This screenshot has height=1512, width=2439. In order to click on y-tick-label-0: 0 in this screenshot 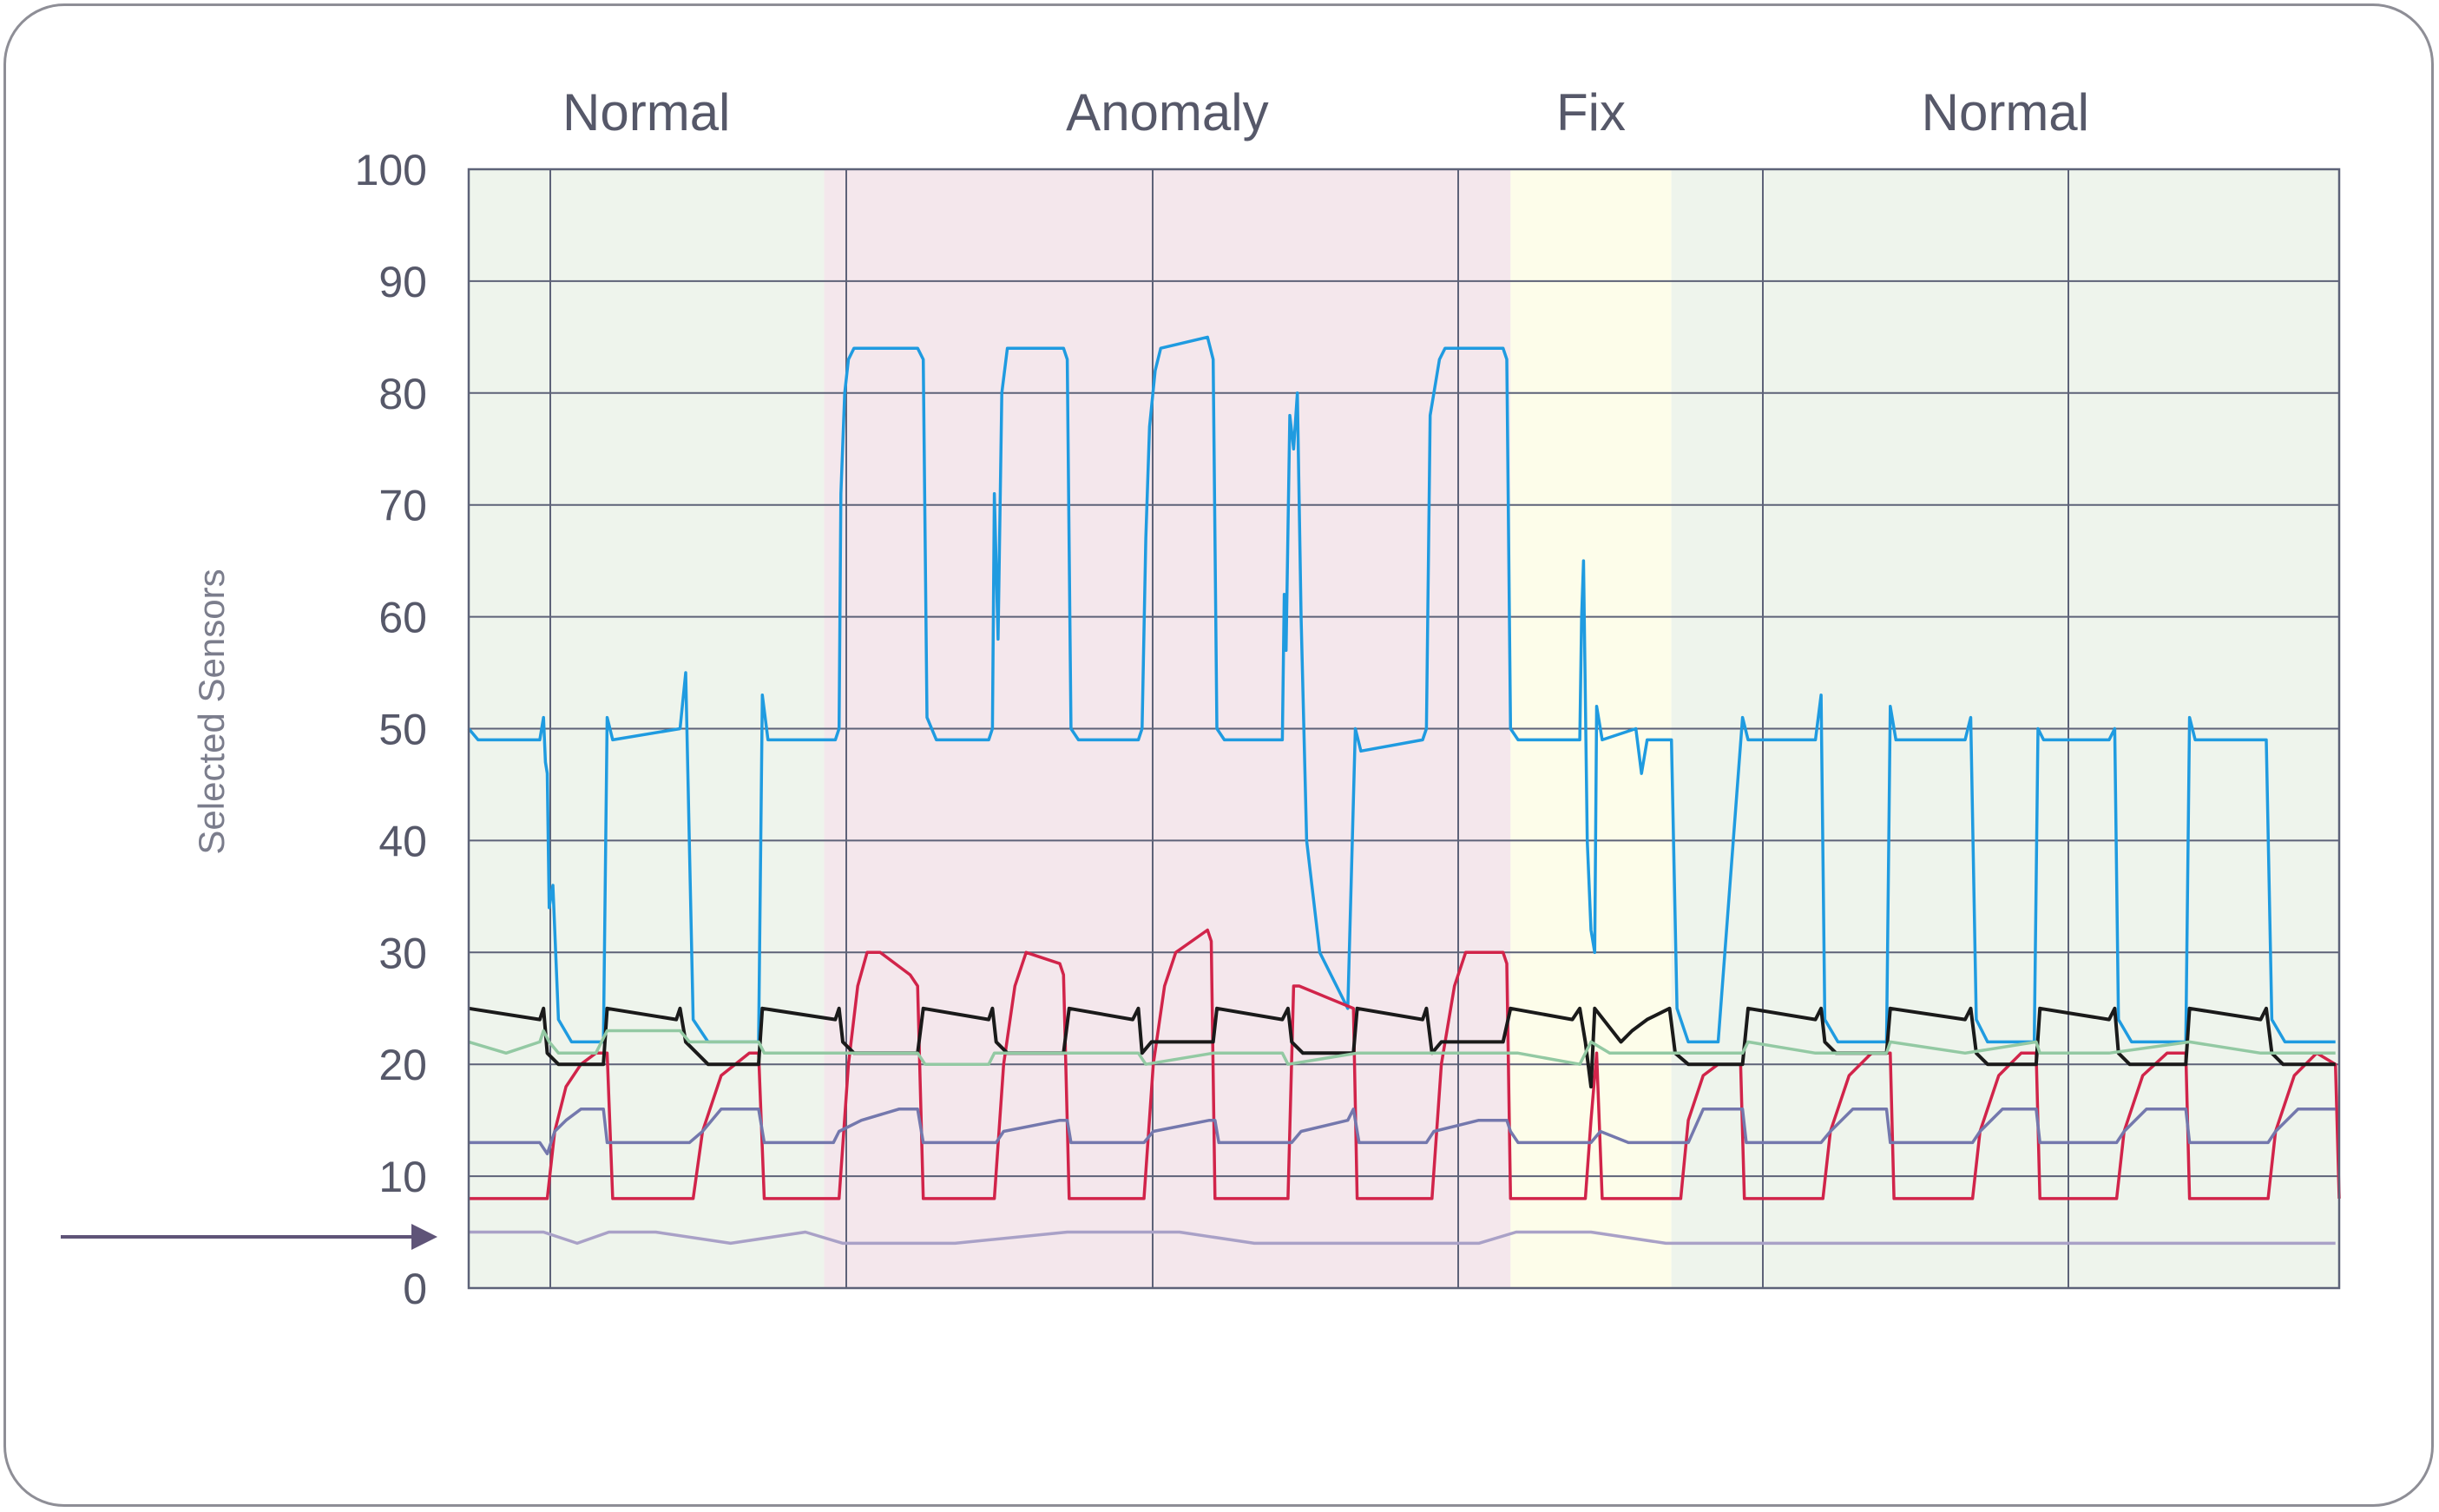, I will do `click(415, 1289)`.